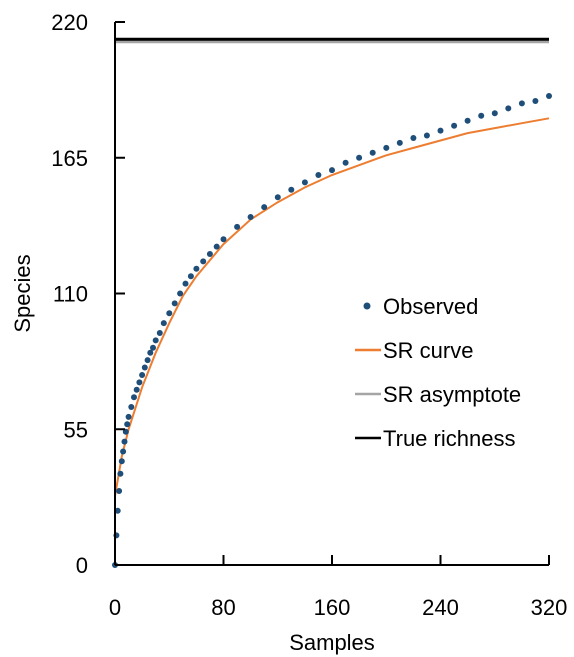 The width and height of the screenshot is (574, 657). I want to click on y-tick-label: 165, so click(69, 158).